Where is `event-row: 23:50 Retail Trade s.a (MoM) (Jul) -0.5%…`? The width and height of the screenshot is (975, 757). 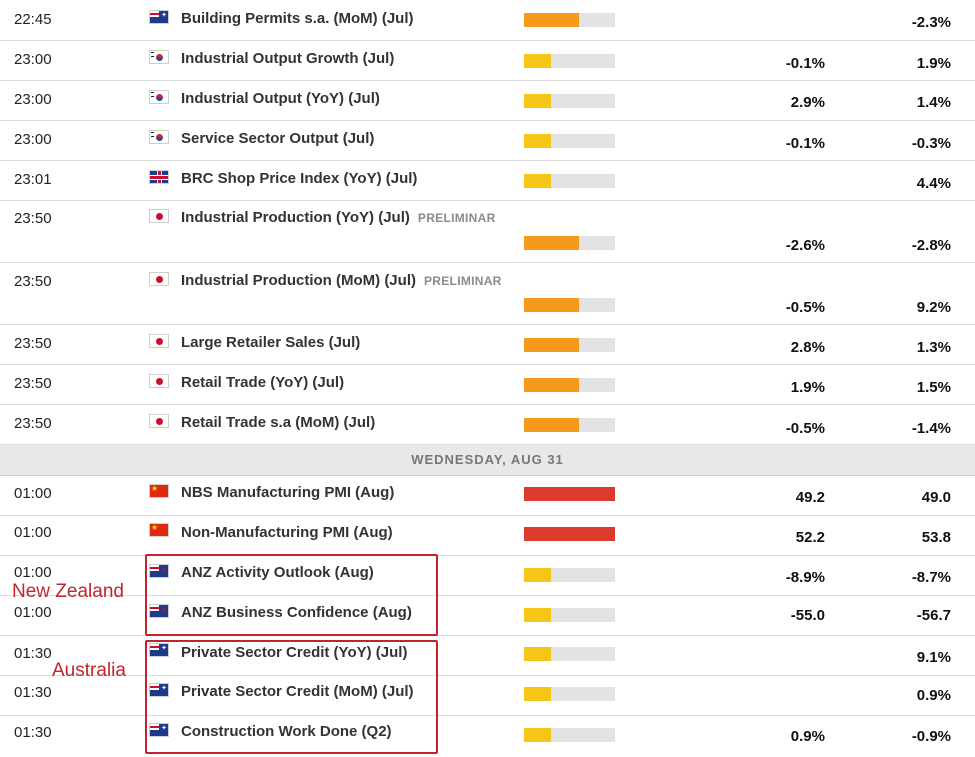
event-row: 23:50 Retail Trade s.a (MoM) (Jul) -0.5%… is located at coordinates (487, 425).